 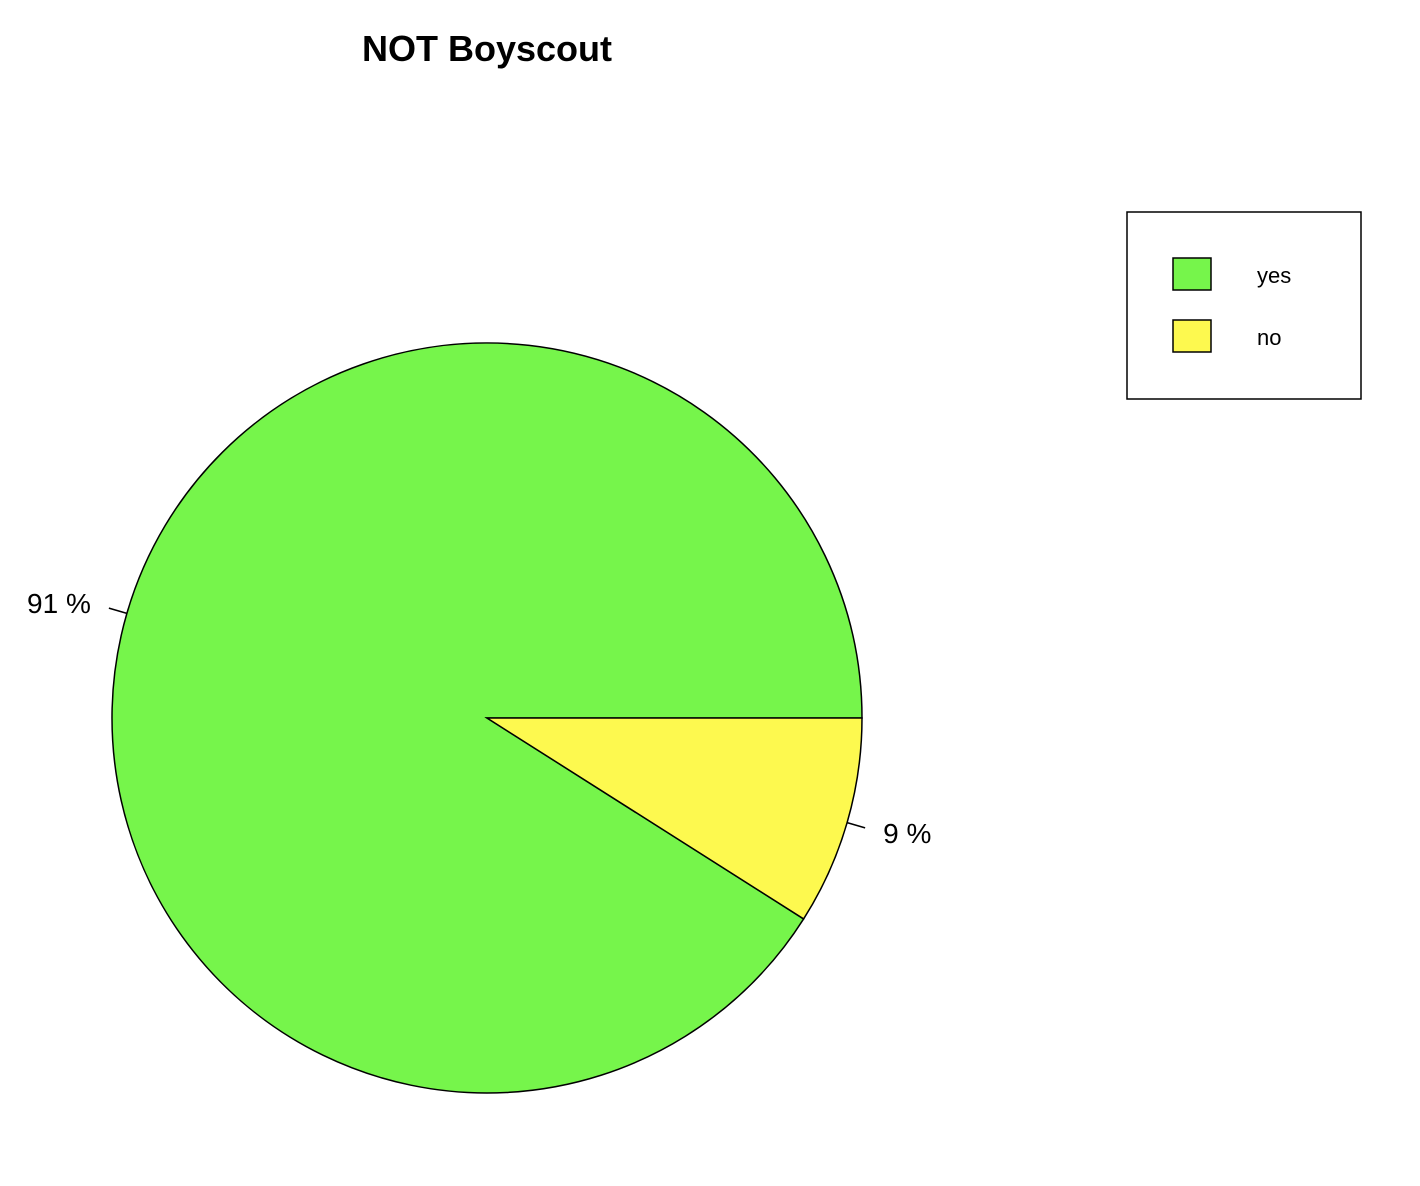 I want to click on slice-label-yes: 91 %, so click(x=59, y=603).